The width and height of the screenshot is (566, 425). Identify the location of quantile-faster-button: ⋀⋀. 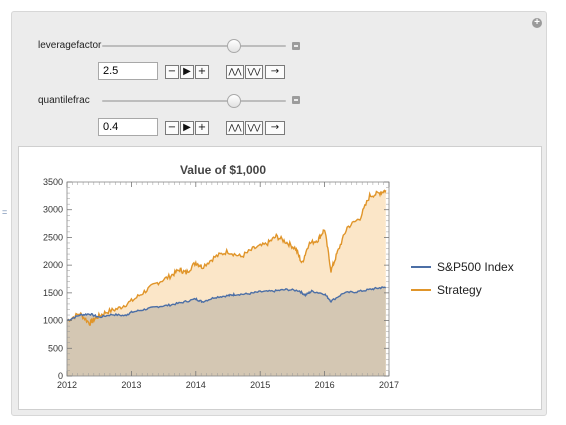
(235, 128).